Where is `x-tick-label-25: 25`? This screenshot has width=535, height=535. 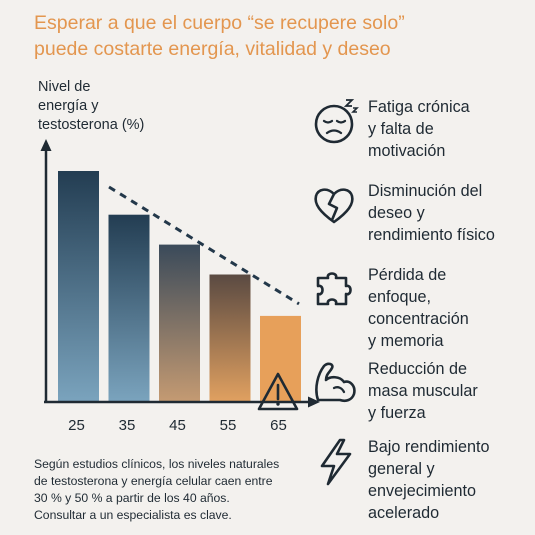
x-tick-label-25: 25 is located at coordinates (76, 425).